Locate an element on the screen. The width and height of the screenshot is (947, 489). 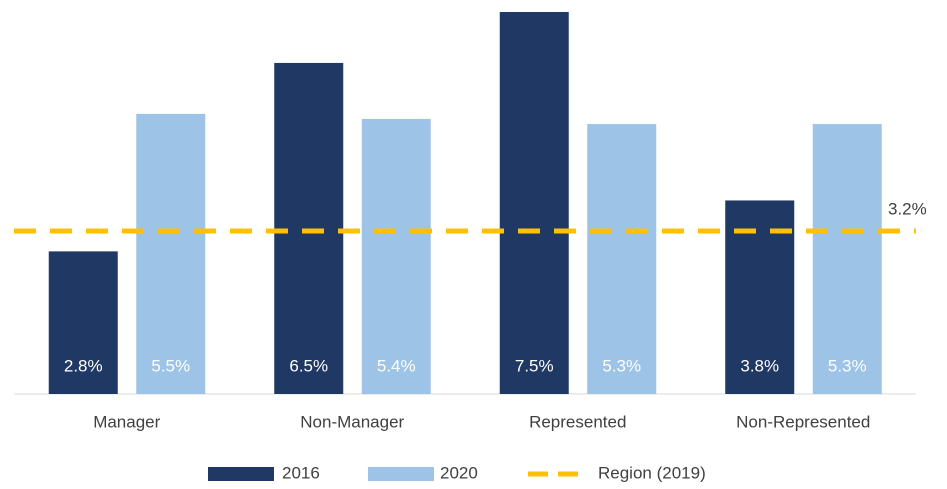
x-tick-label: Manager is located at coordinates (126, 421).